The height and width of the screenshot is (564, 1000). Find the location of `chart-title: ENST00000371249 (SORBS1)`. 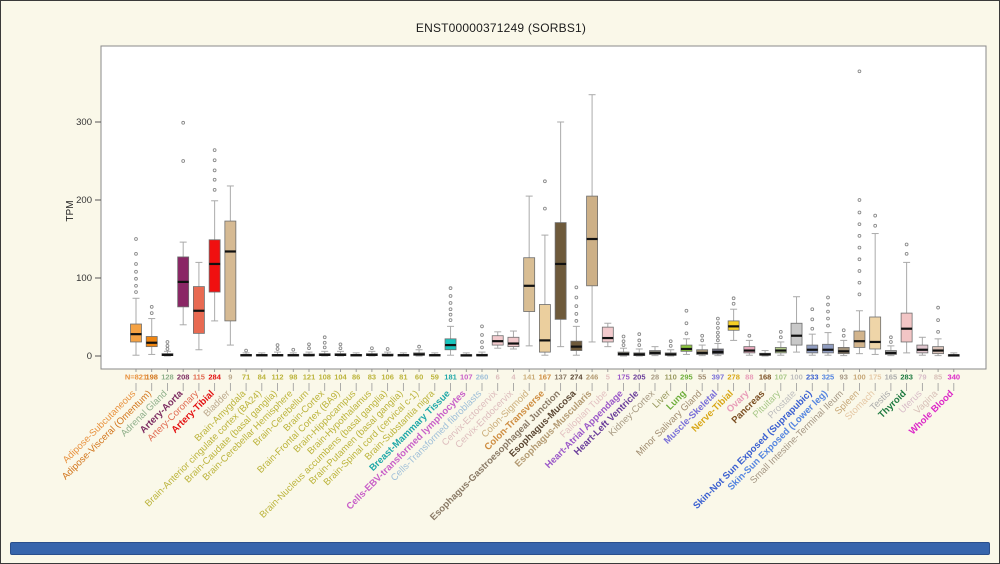

chart-title: ENST00000371249 (SORBS1) is located at coordinates (501, 28).